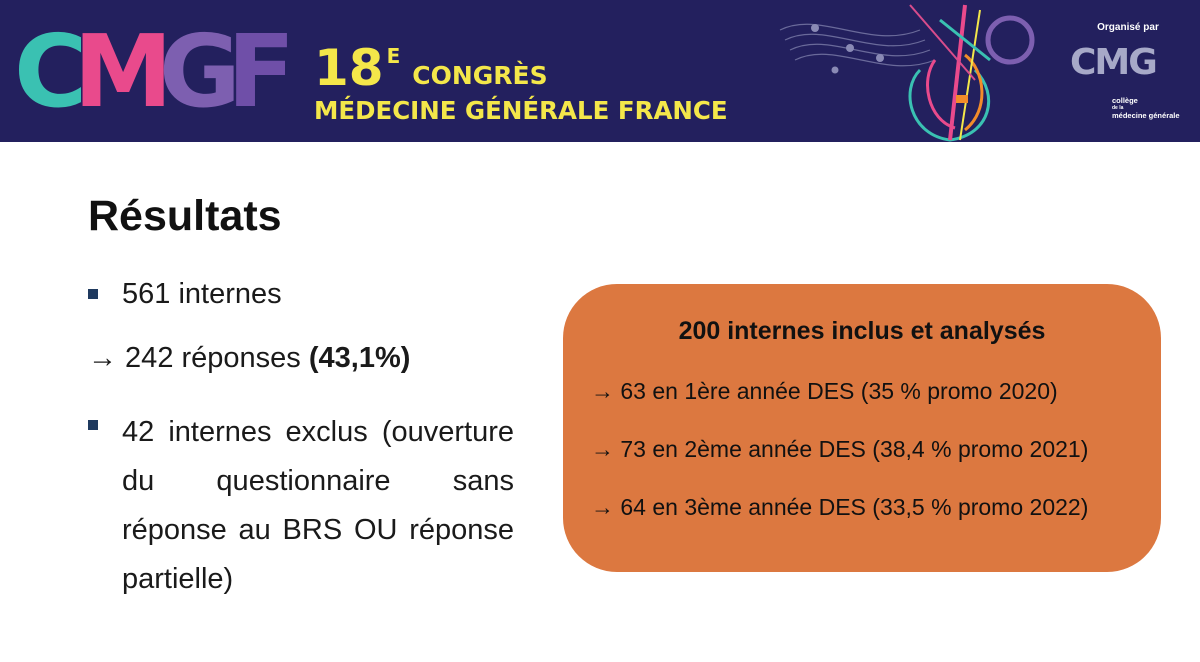 The width and height of the screenshot is (1200, 662). Describe the element at coordinates (824, 391) in the screenshot. I see `summary-line-year1: → 63 en 1ère année DES (35 % promo 2020)` at that location.